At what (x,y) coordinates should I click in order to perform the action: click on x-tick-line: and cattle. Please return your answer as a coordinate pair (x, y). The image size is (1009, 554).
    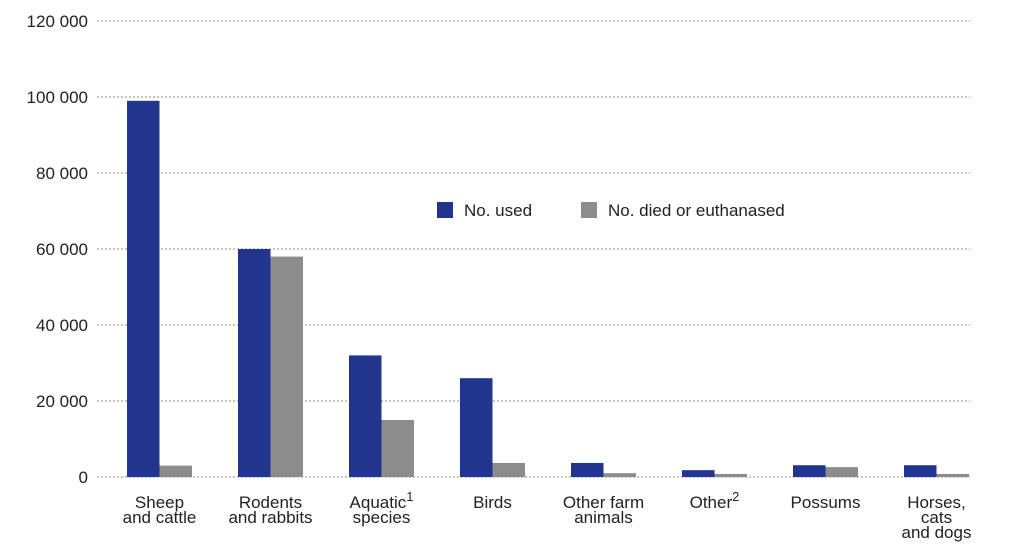
    Looking at the image, I should click on (160, 517).